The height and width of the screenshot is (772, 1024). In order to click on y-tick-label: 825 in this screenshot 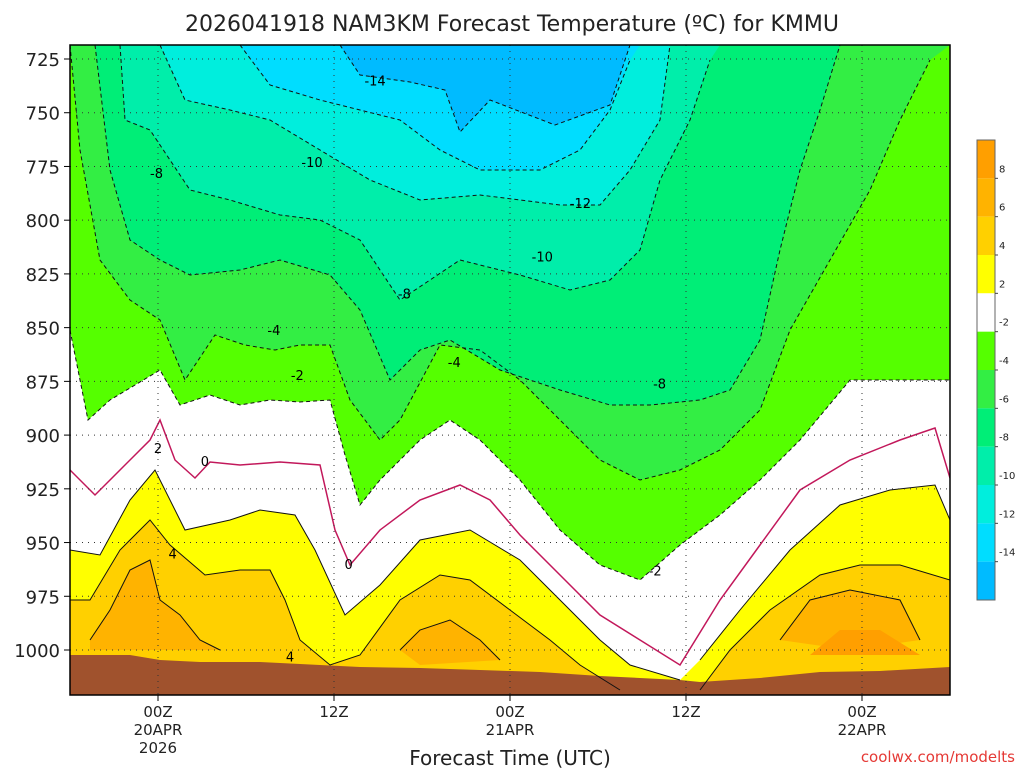, I will do `click(43, 275)`.